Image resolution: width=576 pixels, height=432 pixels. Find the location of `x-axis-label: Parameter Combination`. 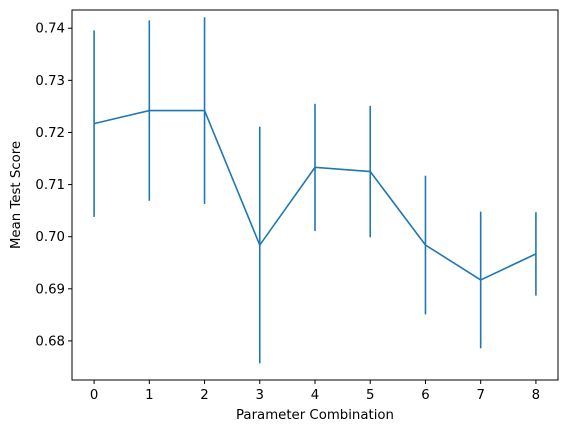

x-axis-label: Parameter Combination is located at coordinates (315, 415).